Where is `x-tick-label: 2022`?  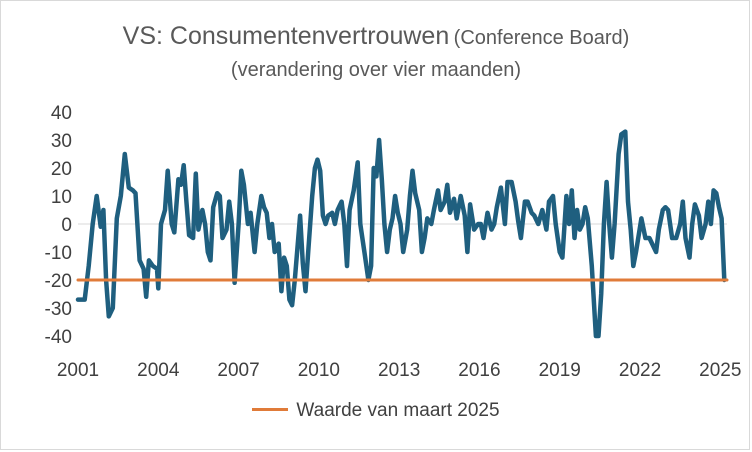
x-tick-label: 2022 is located at coordinates (640, 370).